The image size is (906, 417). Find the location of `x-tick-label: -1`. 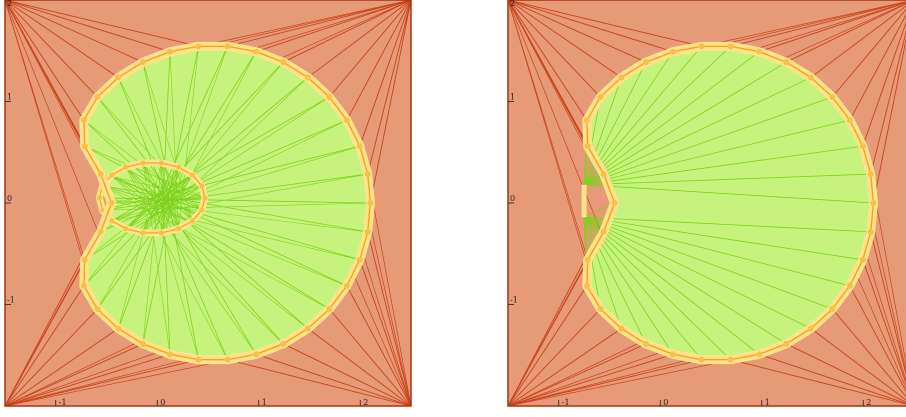

x-tick-label: -1 is located at coordinates (566, 402).